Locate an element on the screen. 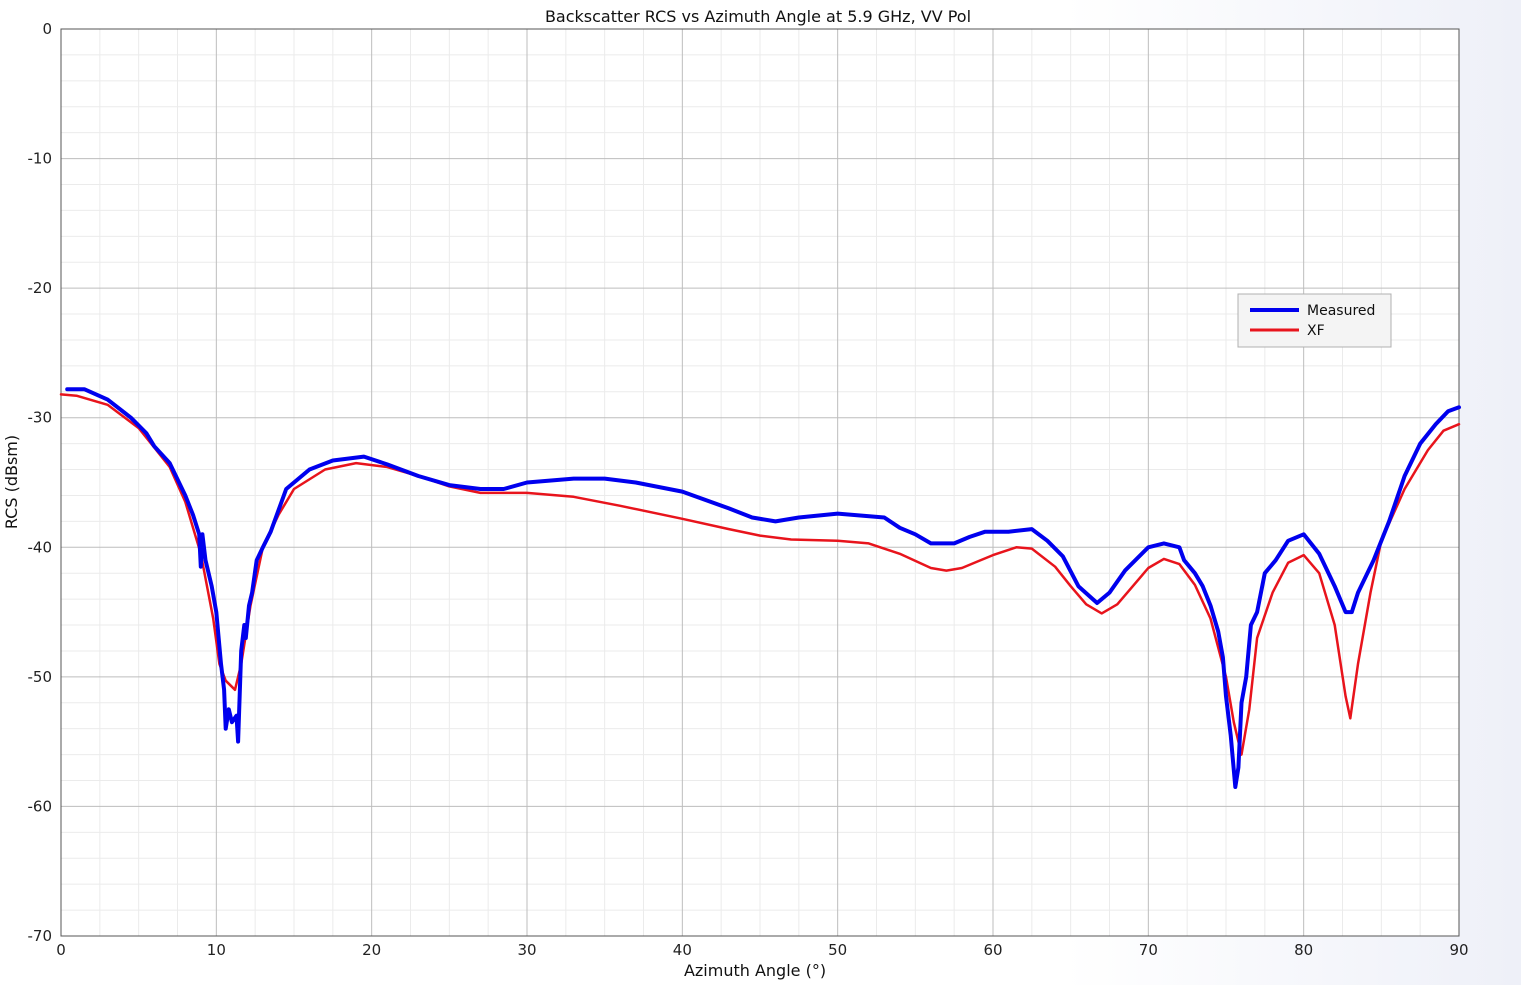 The height and width of the screenshot is (985, 1521). y-tick-label: -60 is located at coordinates (40, 806).